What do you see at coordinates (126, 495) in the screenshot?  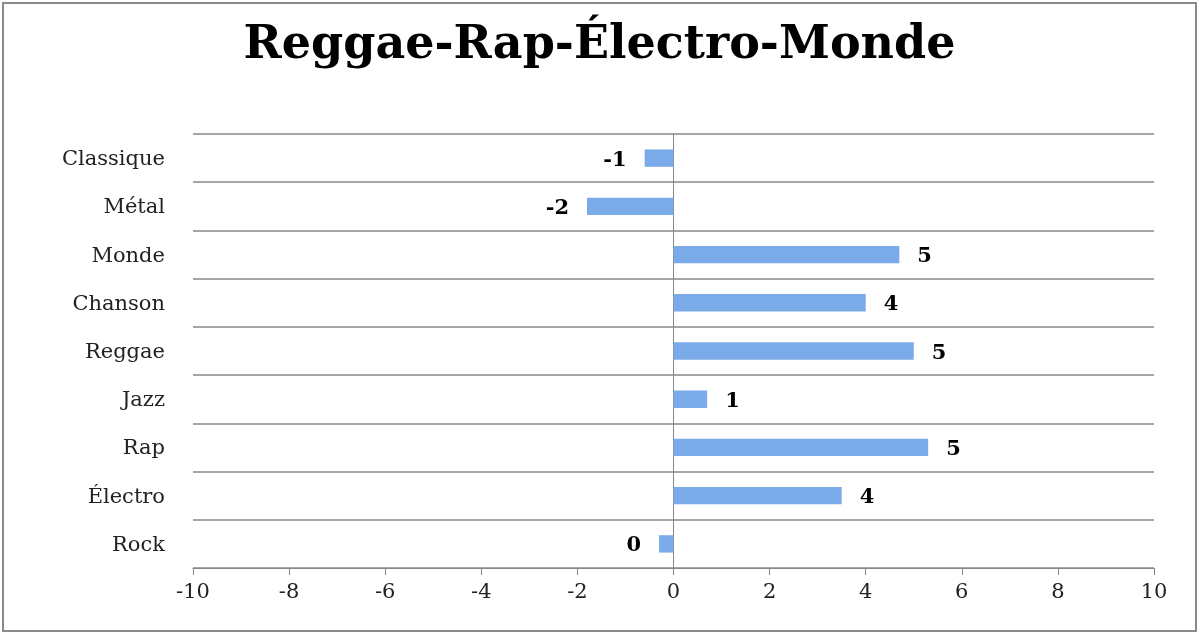 I see `y-tick-label: Électro` at bounding box center [126, 495].